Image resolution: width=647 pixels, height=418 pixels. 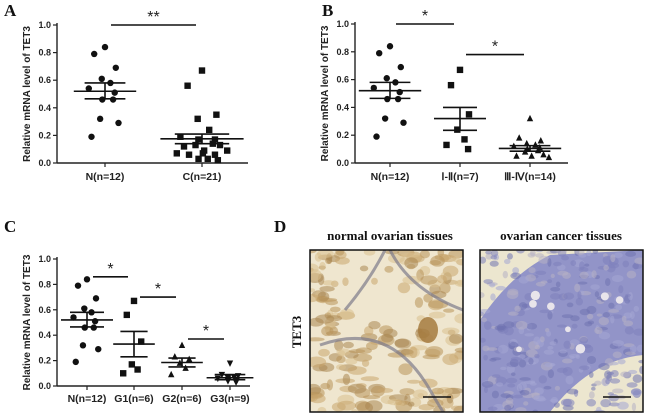 I want to click on panel-label-c: C, so click(x=10, y=226).